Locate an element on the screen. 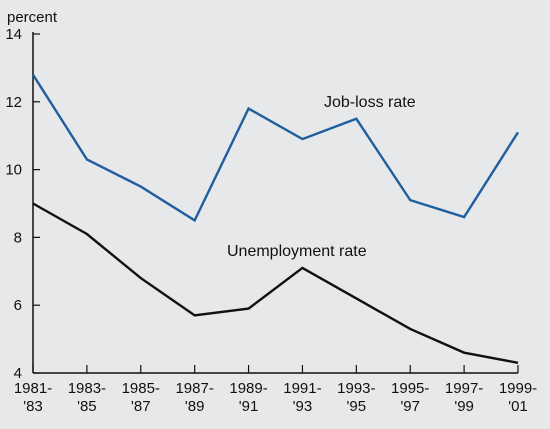 The height and width of the screenshot is (429, 550). x-tick-label: 1991-'93 is located at coordinates (302, 397).